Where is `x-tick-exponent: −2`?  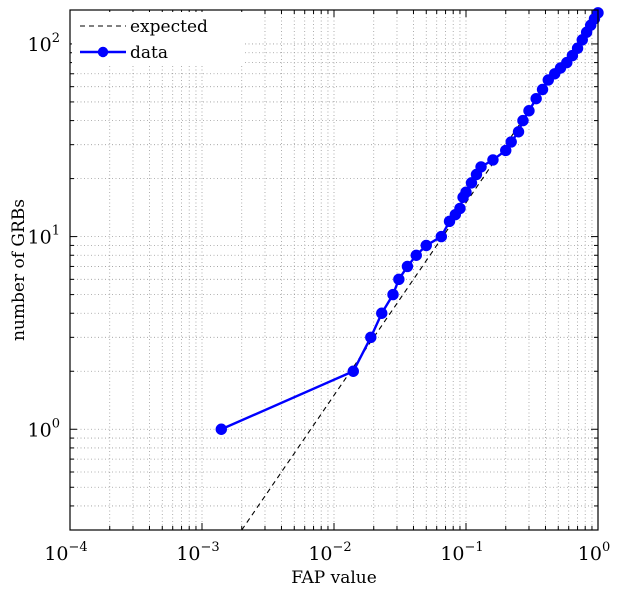 x-tick-exponent: −2 is located at coordinates (342, 547).